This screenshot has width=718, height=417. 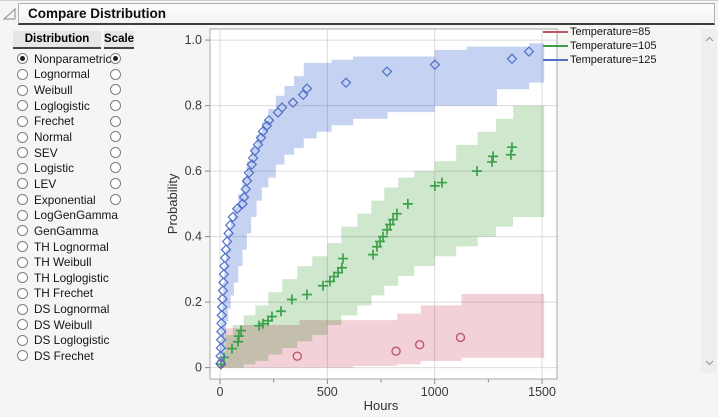 What do you see at coordinates (95, 106) in the screenshot?
I see `distribution-row-loglogistic: Loglogistic` at bounding box center [95, 106].